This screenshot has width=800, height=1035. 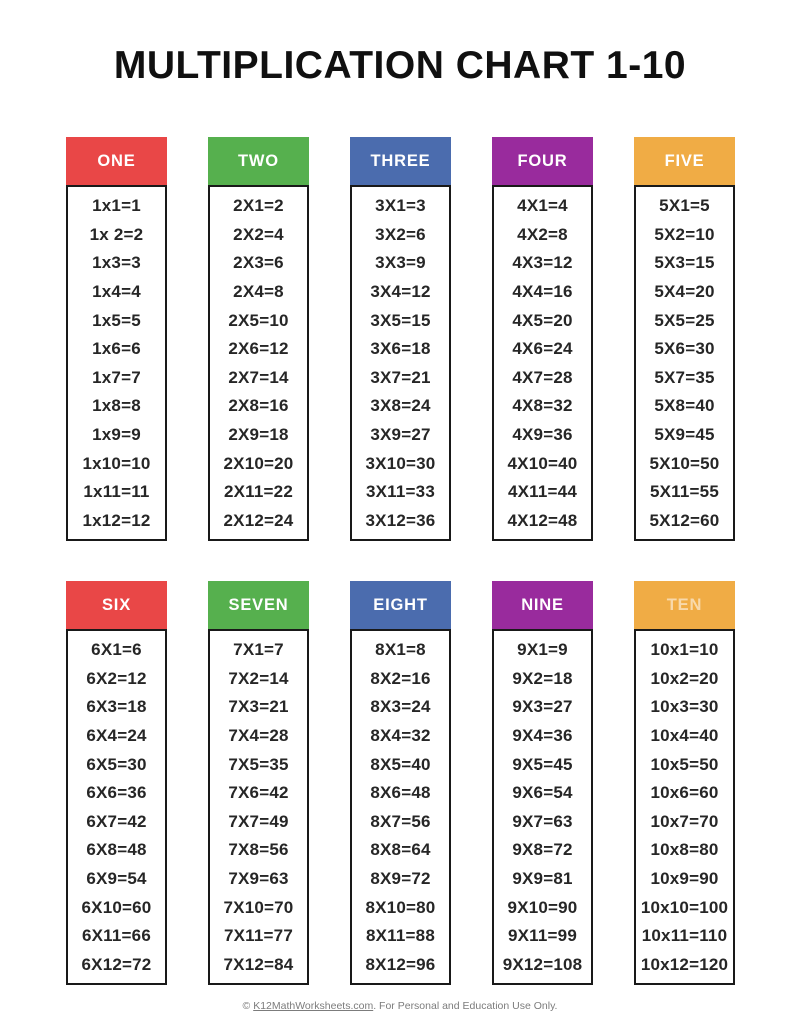 What do you see at coordinates (400, 907) in the screenshot?
I see `fact-cell: 8X10=80` at bounding box center [400, 907].